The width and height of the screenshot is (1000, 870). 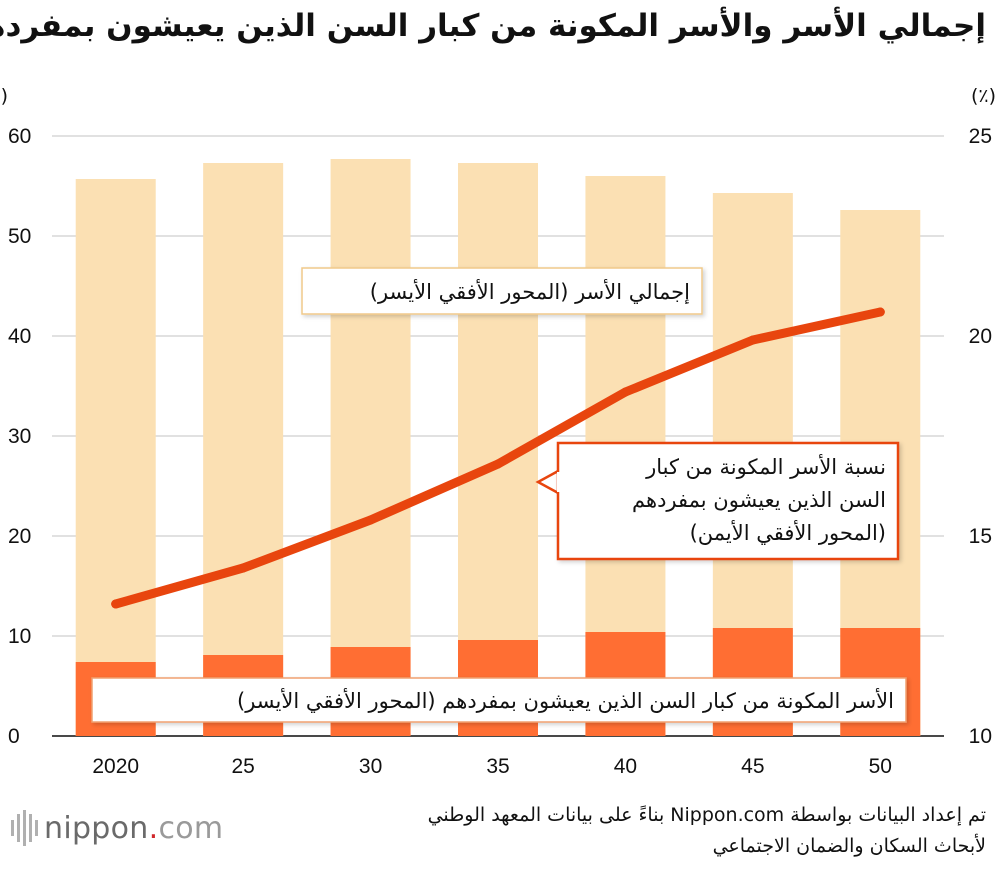 What do you see at coordinates (24, 828) in the screenshot?
I see `logo-mark-icon` at bounding box center [24, 828].